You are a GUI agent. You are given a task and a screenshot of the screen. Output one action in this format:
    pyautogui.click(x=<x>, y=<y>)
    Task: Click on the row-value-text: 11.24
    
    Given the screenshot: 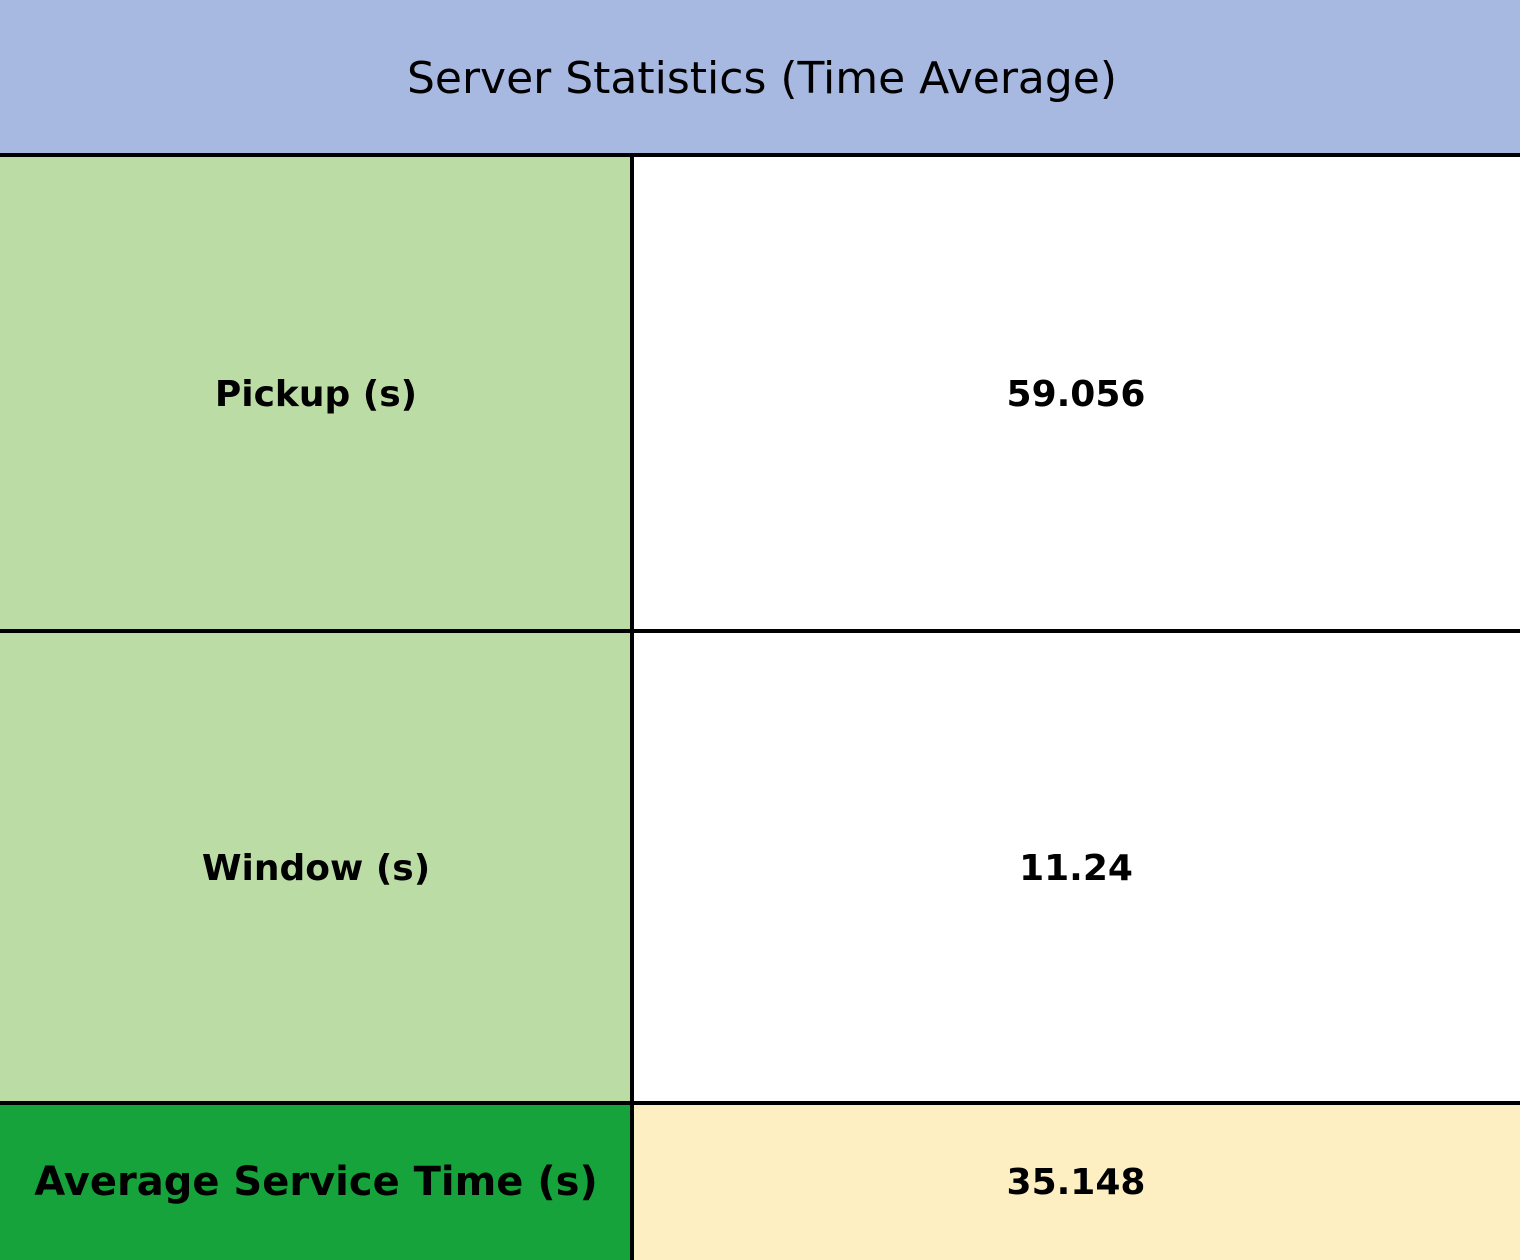 What is the action you would take?
    pyautogui.click(x=1076, y=868)
    